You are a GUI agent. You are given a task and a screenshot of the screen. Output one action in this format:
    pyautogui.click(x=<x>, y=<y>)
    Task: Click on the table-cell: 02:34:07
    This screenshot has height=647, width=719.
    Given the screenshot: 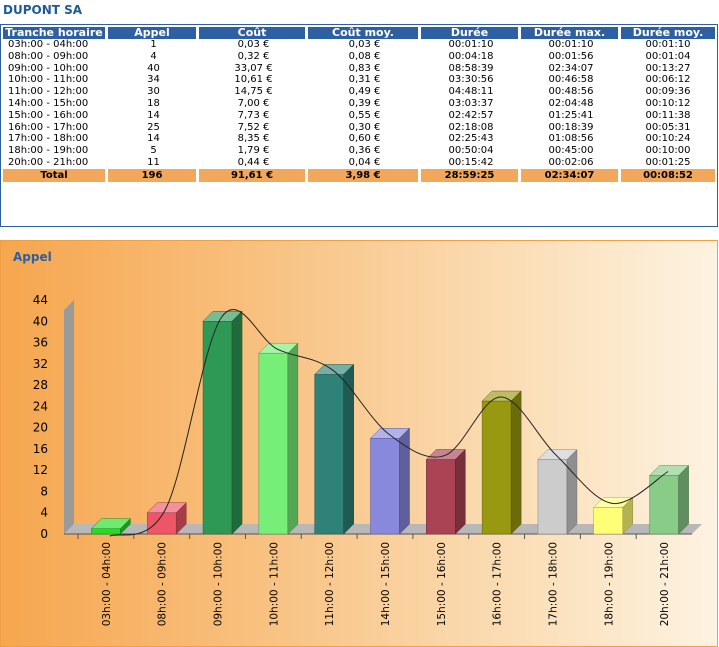 What is the action you would take?
    pyautogui.click(x=571, y=68)
    